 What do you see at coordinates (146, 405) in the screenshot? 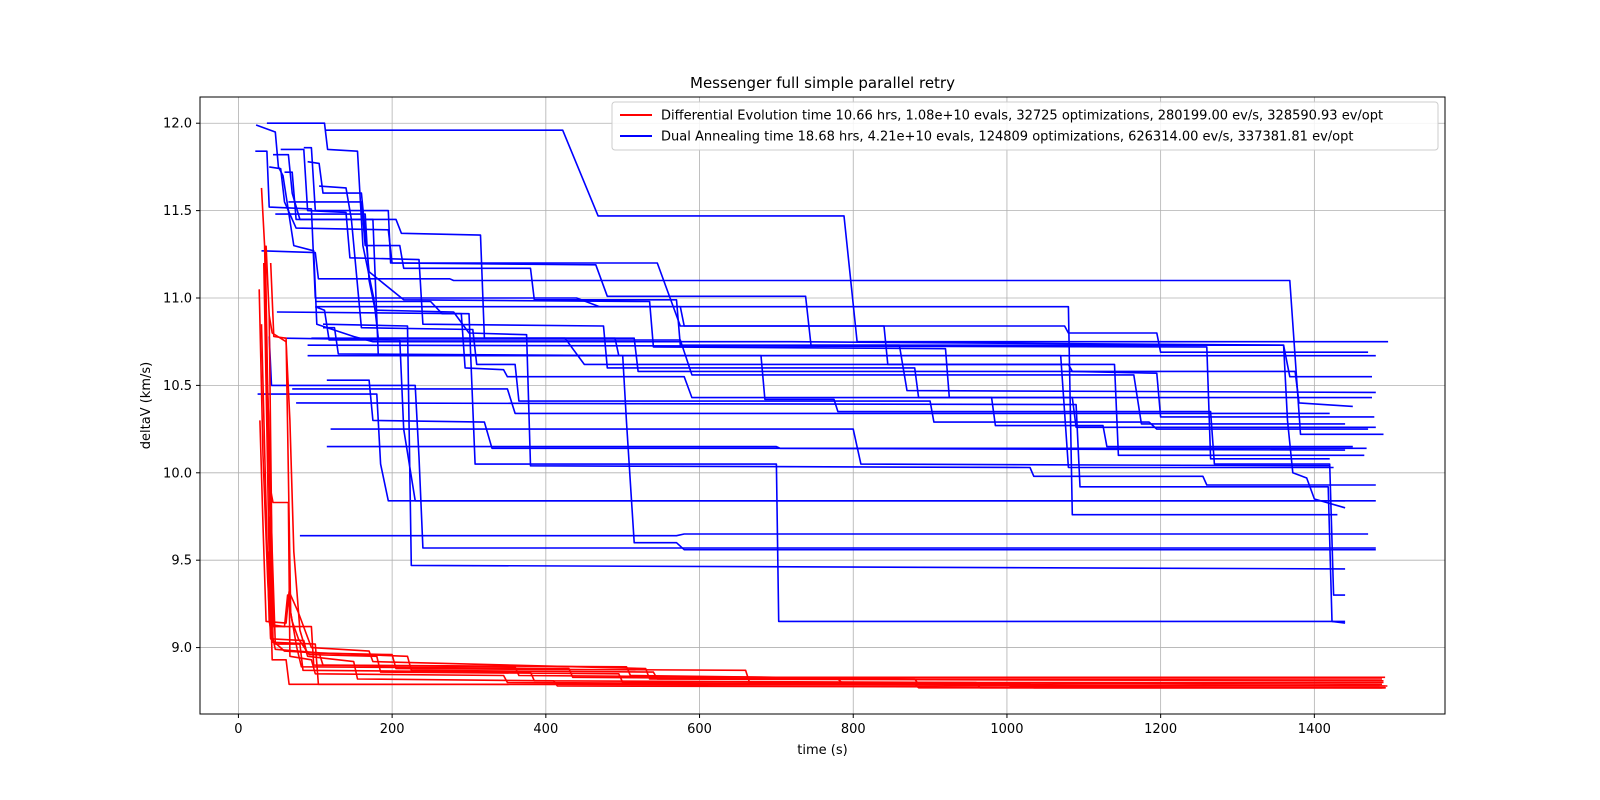
I see `y-axis-label: deltaV (km/s)` at bounding box center [146, 405].